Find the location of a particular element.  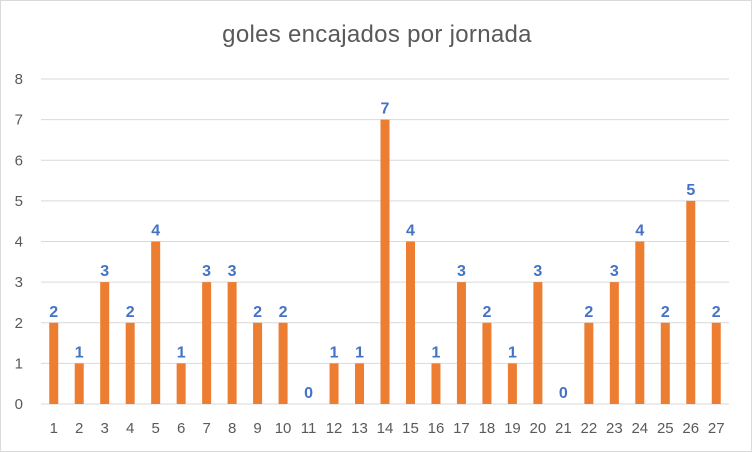

data-label: 7 is located at coordinates (385, 109).